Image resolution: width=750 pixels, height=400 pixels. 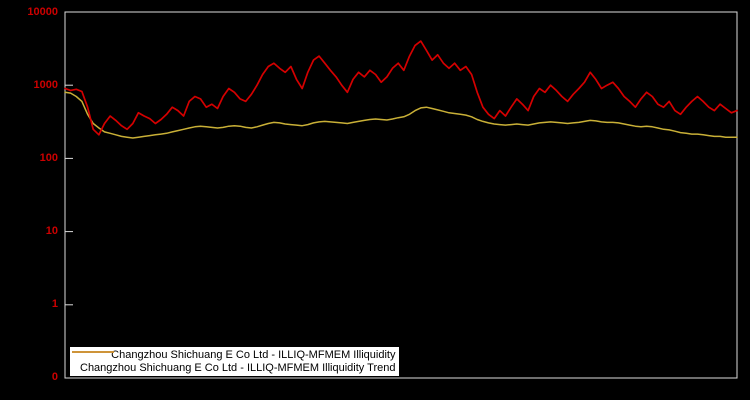 I want to click on y-tick-label: 10, so click(x=51, y=231).